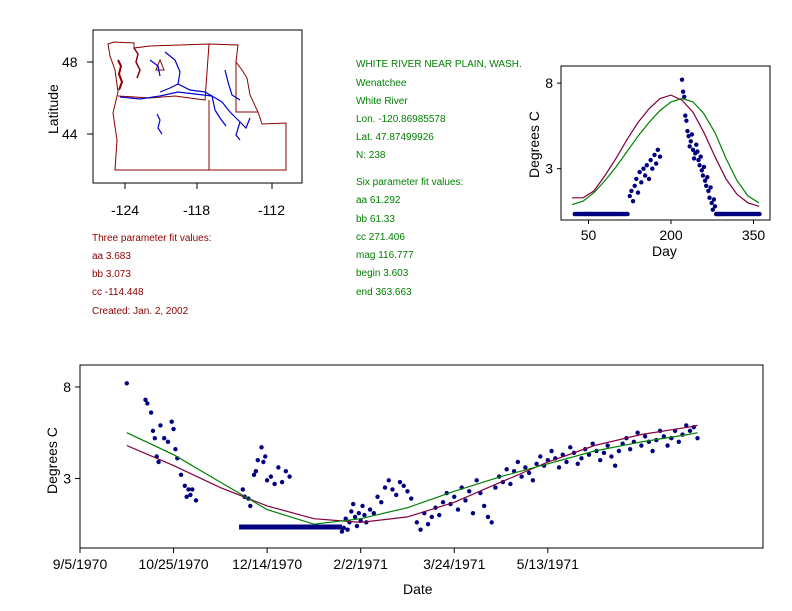 The width and height of the screenshot is (792, 611). I want to click on map-puget-sound, so click(137, 63).